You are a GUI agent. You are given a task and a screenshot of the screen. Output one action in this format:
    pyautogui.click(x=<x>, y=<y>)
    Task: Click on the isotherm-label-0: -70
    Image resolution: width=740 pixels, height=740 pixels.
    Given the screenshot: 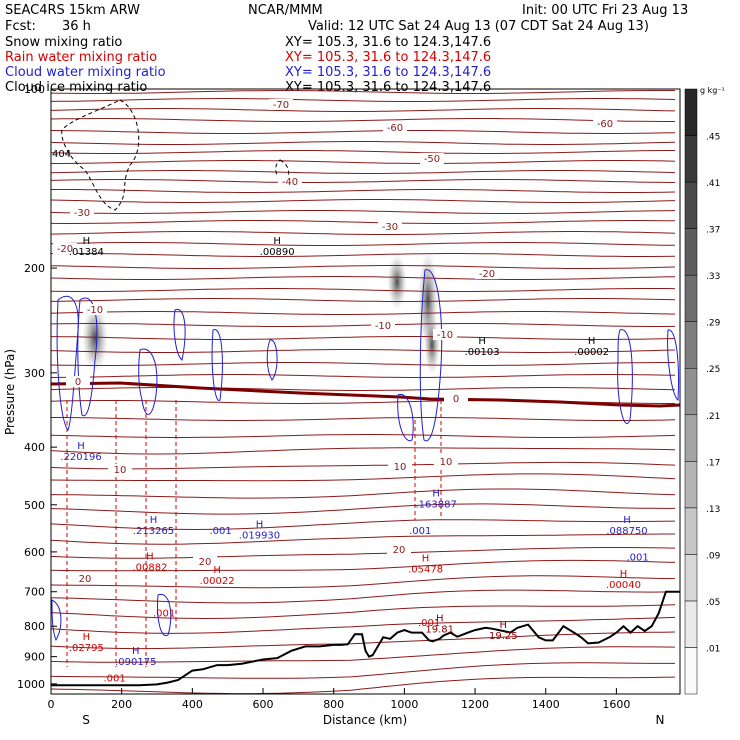 What is the action you would take?
    pyautogui.click(x=281, y=105)
    